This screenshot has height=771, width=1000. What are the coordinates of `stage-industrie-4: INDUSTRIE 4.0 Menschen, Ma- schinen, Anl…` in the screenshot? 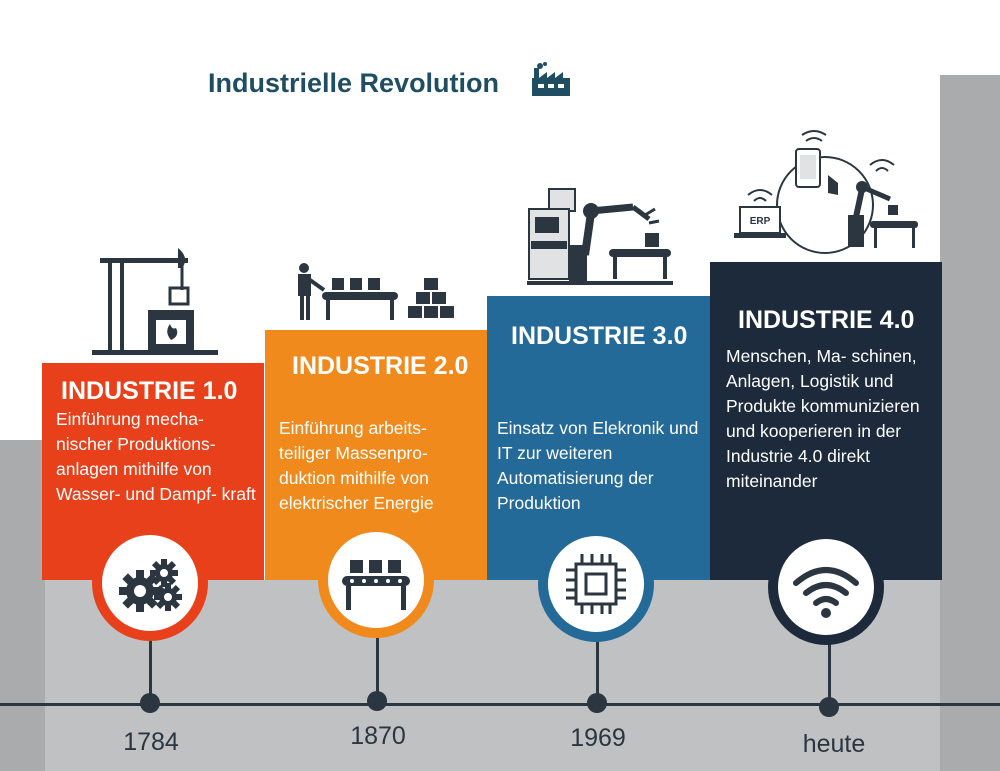 It's located at (826, 421).